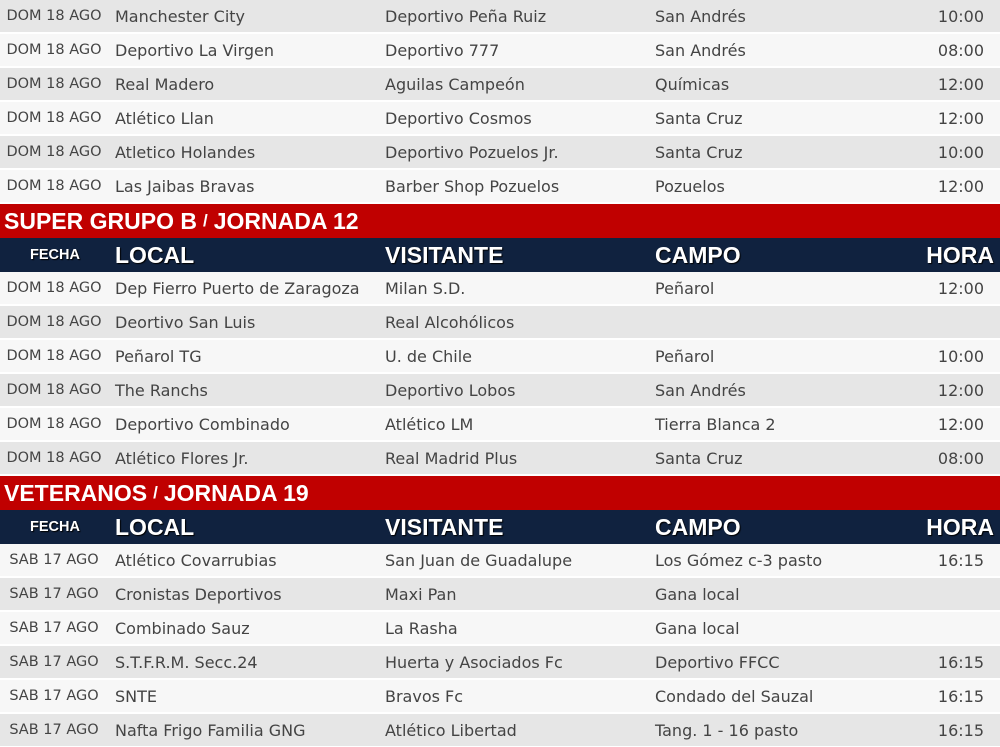  What do you see at coordinates (472, 152) in the screenshot?
I see `cell-visitante: Deportivo Pozuelos Jr.` at bounding box center [472, 152].